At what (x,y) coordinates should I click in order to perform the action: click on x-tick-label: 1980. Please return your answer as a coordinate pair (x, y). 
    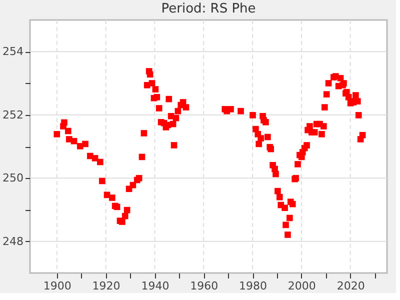
    Looking at the image, I should click on (253, 286).